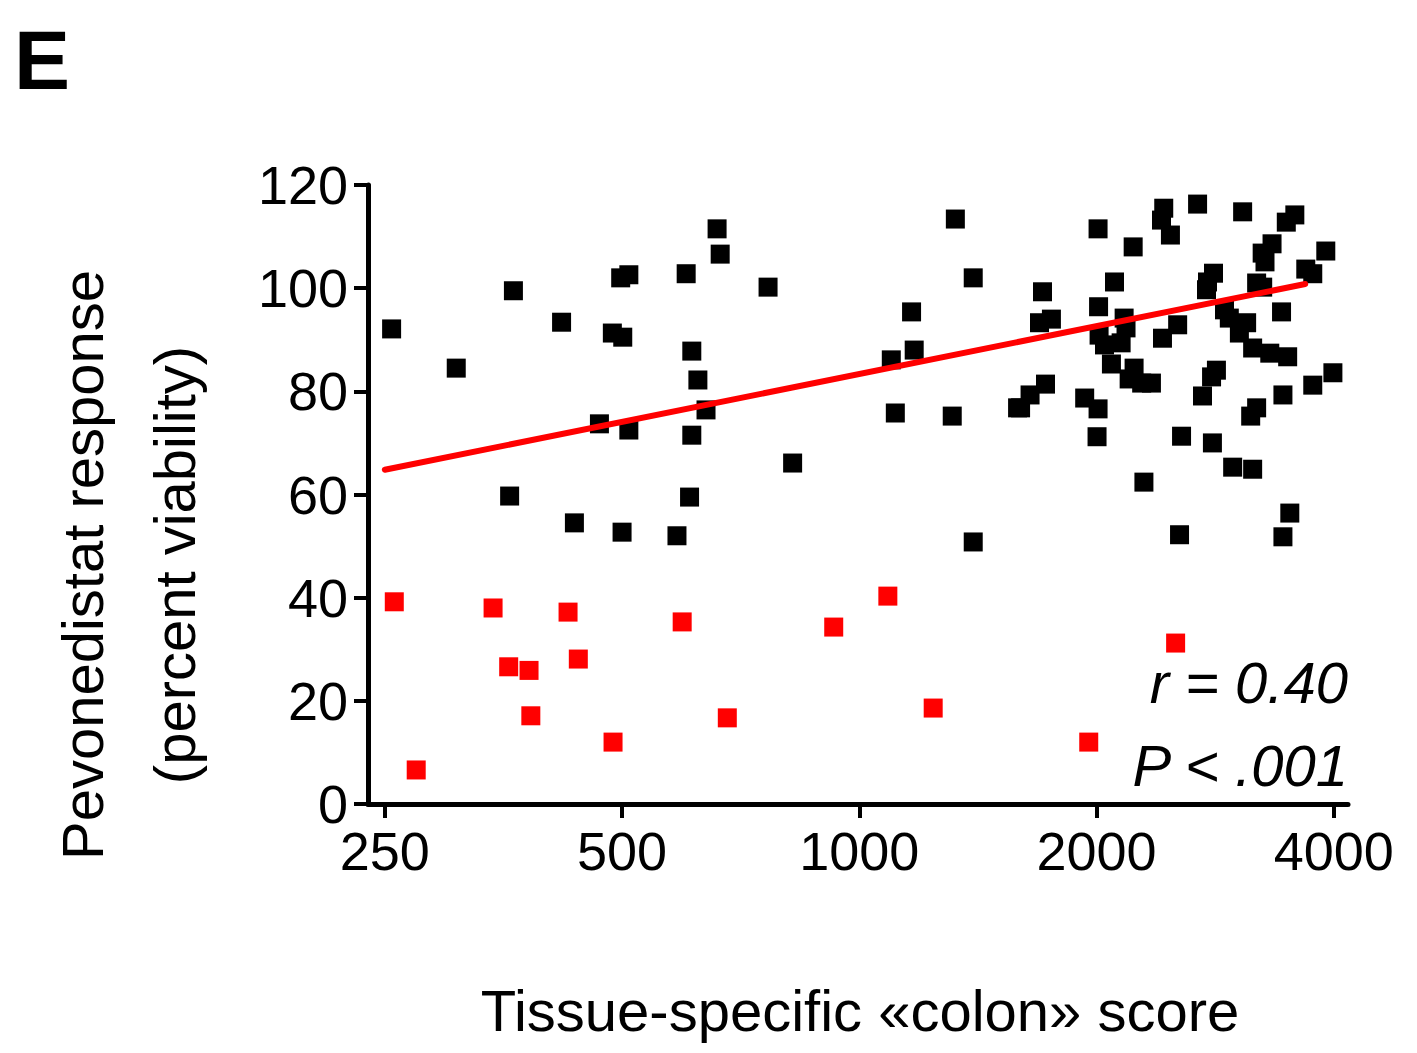  Describe the element at coordinates (302, 288) in the screenshot. I see `y-tick-label: 100` at that location.